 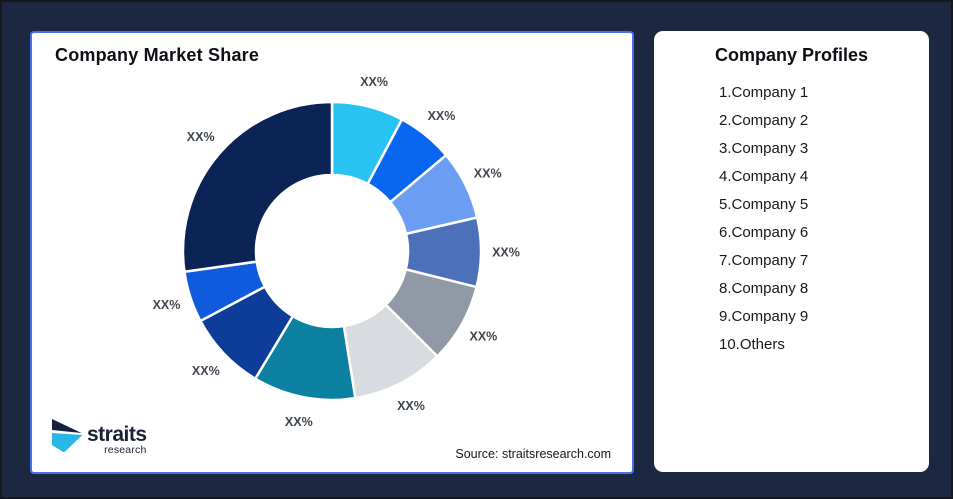 What do you see at coordinates (764, 120) in the screenshot?
I see `company-list-item: 2.Company 2` at bounding box center [764, 120].